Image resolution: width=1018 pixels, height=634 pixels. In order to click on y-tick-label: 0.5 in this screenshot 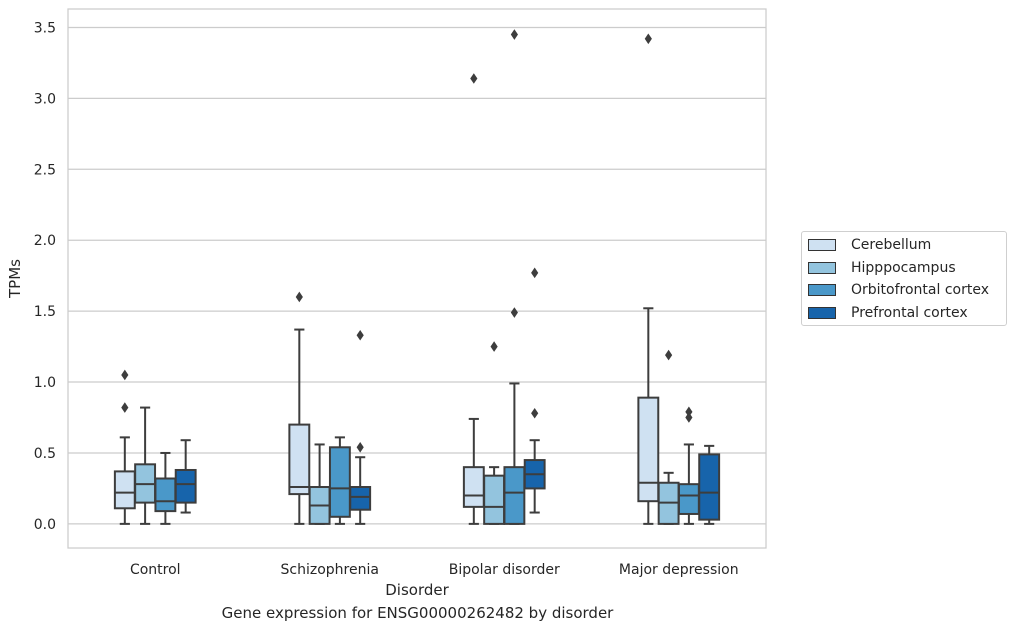, I will do `click(45, 454)`.